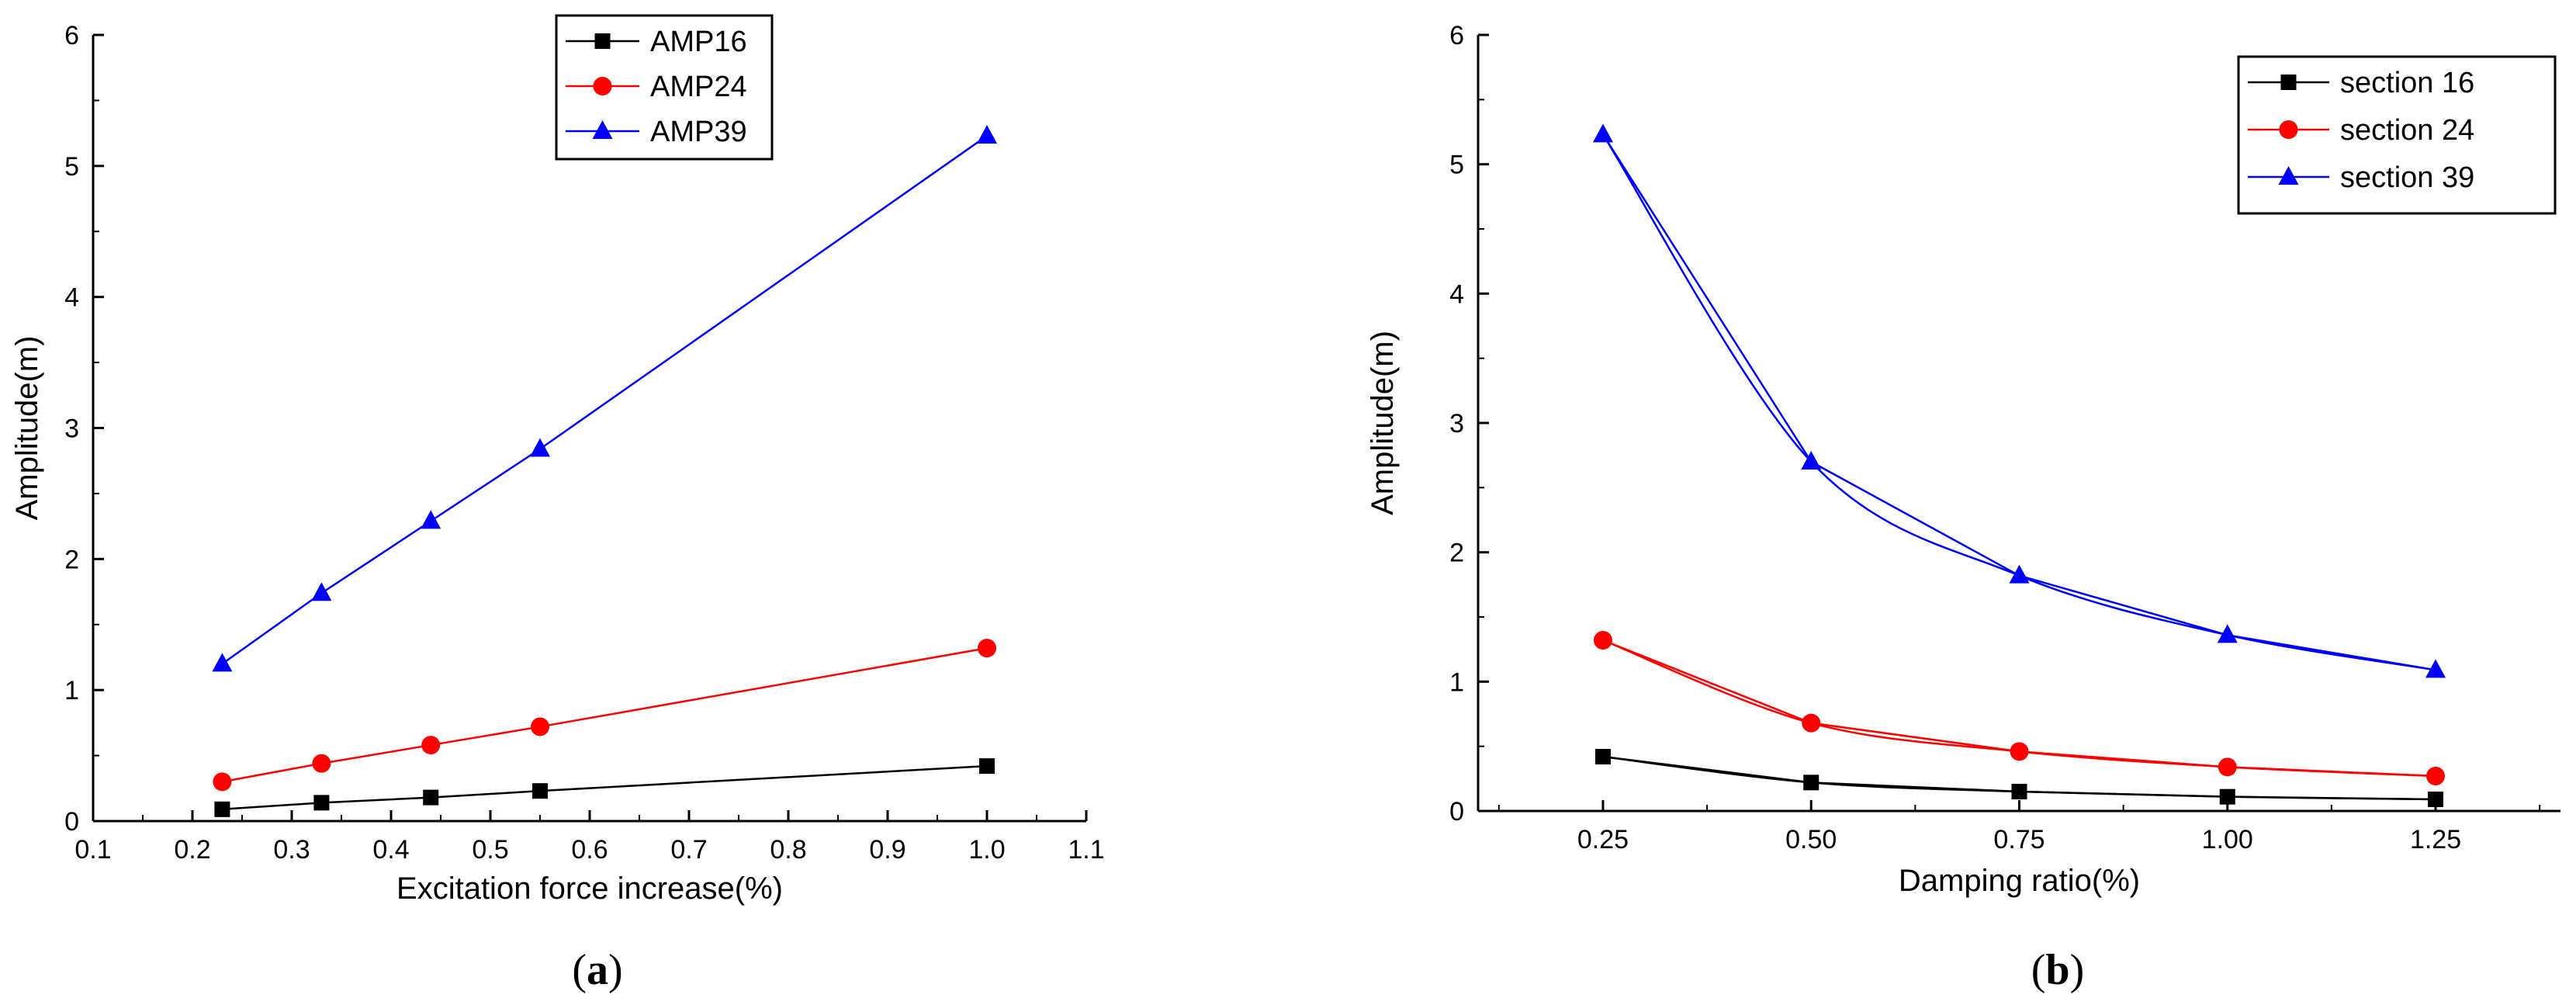 This screenshot has height=1005, width=2576. I want to click on legend-label: AMP24, so click(698, 87).